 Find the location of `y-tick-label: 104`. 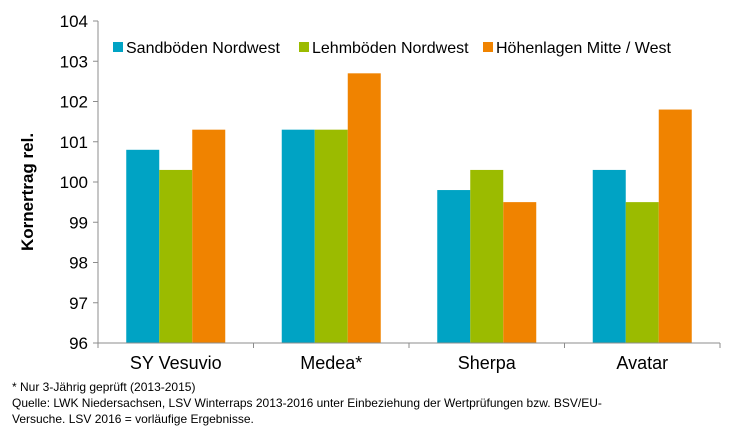

y-tick-label: 104 is located at coordinates (74, 21).